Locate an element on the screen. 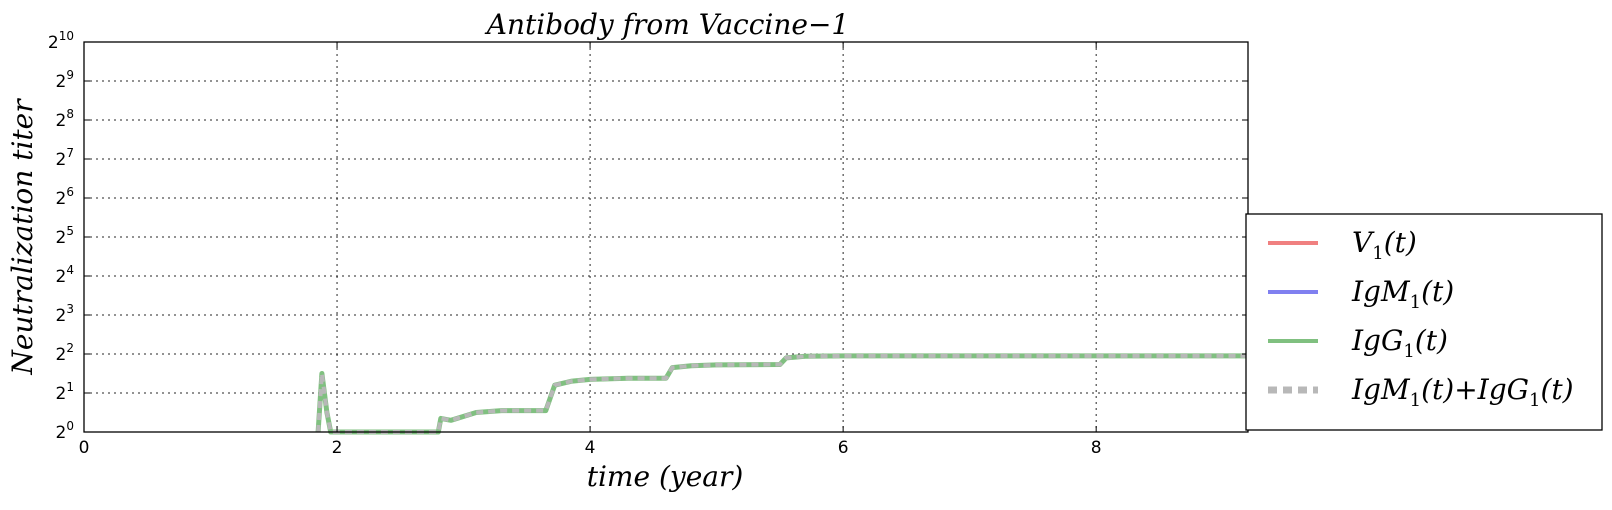 The image size is (1612, 510). legend-label-3: IgM1(t)+IgG1(t) is located at coordinates (1462, 392).